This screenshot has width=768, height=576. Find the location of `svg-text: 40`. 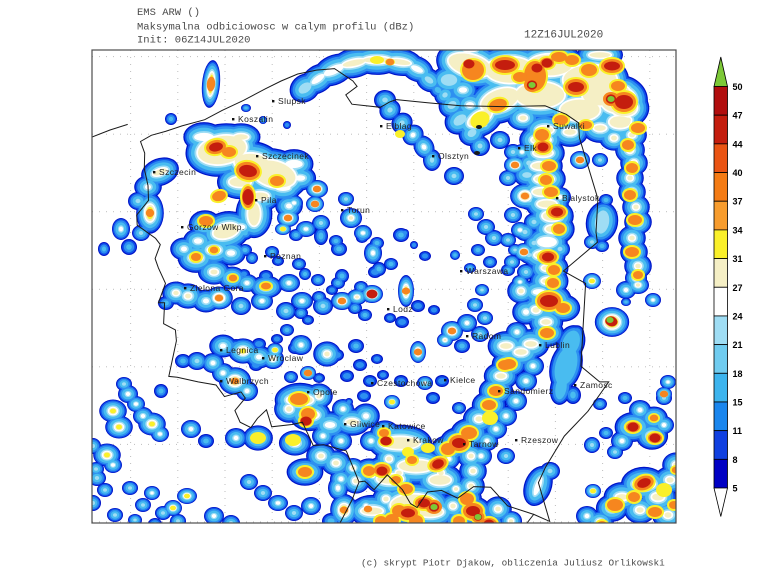

svg-text: 40 is located at coordinates (738, 173).